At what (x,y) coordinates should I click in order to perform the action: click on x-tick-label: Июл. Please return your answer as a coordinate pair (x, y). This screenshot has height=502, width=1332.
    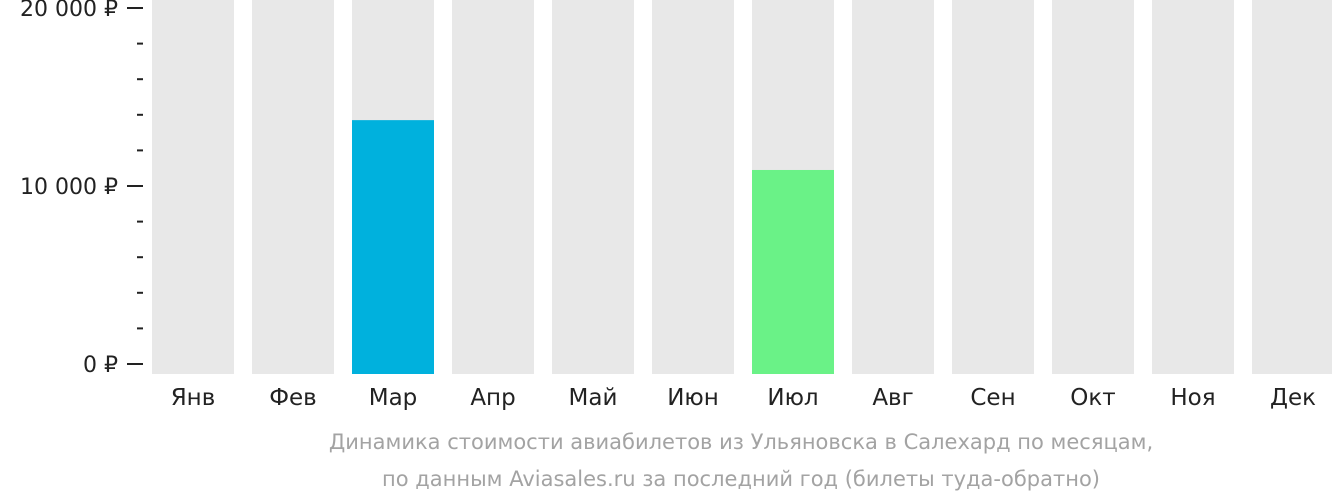
    Looking at the image, I should click on (792, 398).